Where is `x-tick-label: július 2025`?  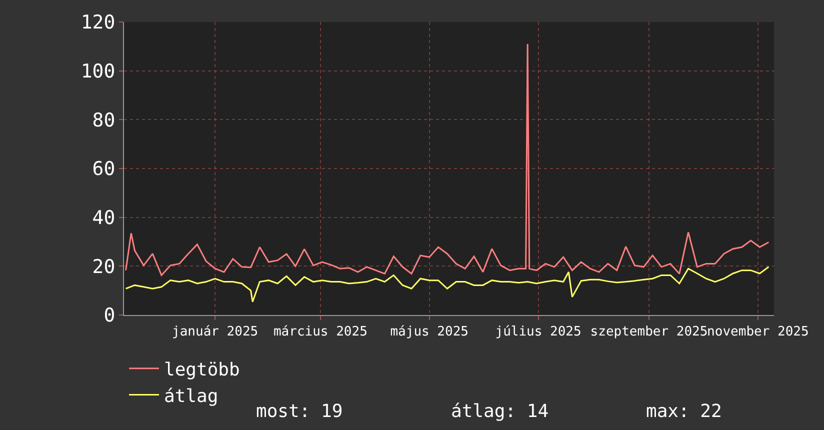 x-tick-label: július 2025 is located at coordinates (538, 332).